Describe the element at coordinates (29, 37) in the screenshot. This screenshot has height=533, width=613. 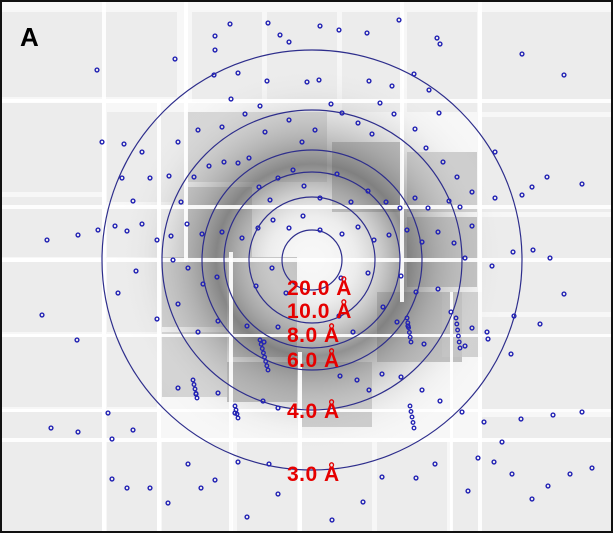
I see `panel-label: A` at that location.